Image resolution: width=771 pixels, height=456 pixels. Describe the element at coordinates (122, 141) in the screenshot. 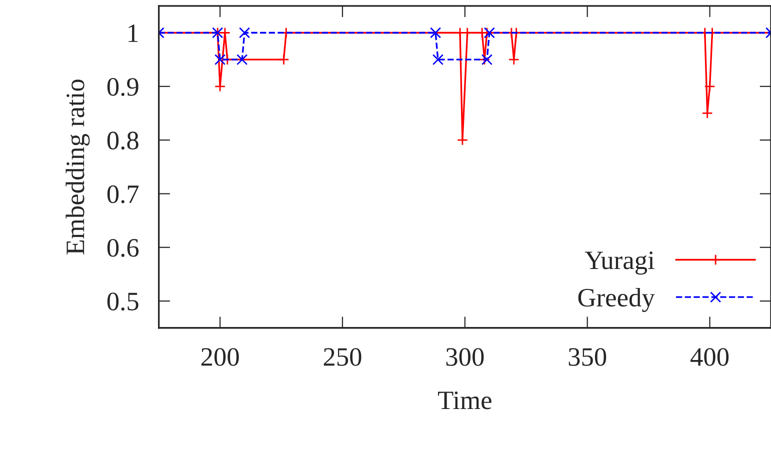

I see `y-tick-label: 0.8` at that location.